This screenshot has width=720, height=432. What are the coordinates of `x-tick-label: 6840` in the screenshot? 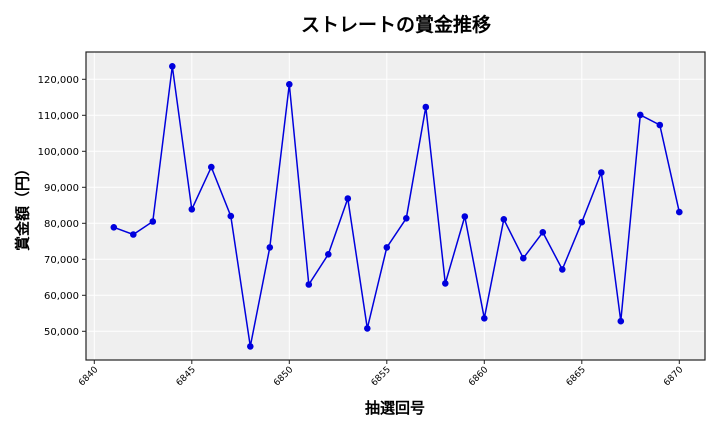 It's located at (88, 376).